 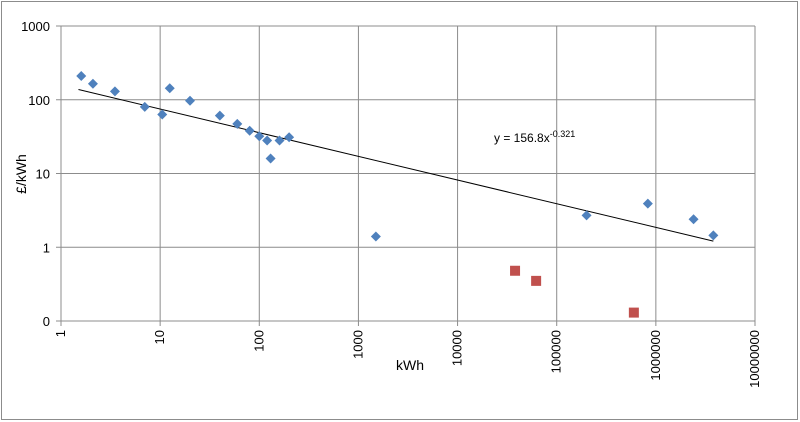 What do you see at coordinates (43, 174) in the screenshot?
I see `y-tick-label: 10` at bounding box center [43, 174].